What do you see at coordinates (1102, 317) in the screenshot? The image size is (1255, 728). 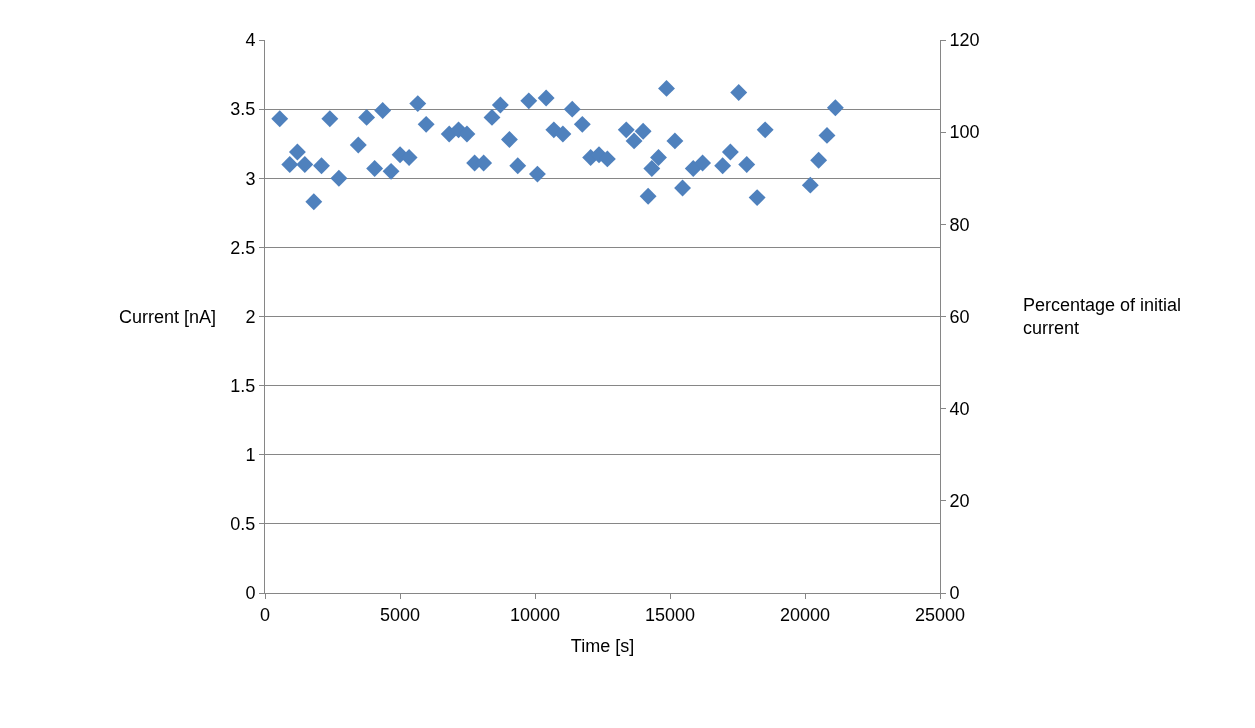 I see `y2-axis-title: Percentage of initial current` at bounding box center [1102, 317].